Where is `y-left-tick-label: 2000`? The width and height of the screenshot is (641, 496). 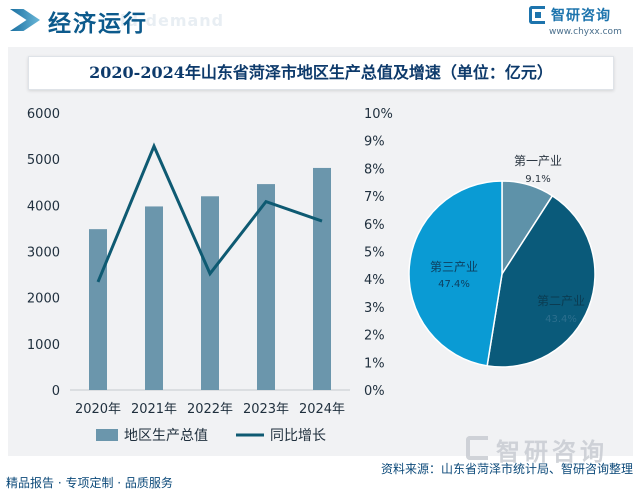 y-left-tick-label: 2000 is located at coordinates (43, 299).